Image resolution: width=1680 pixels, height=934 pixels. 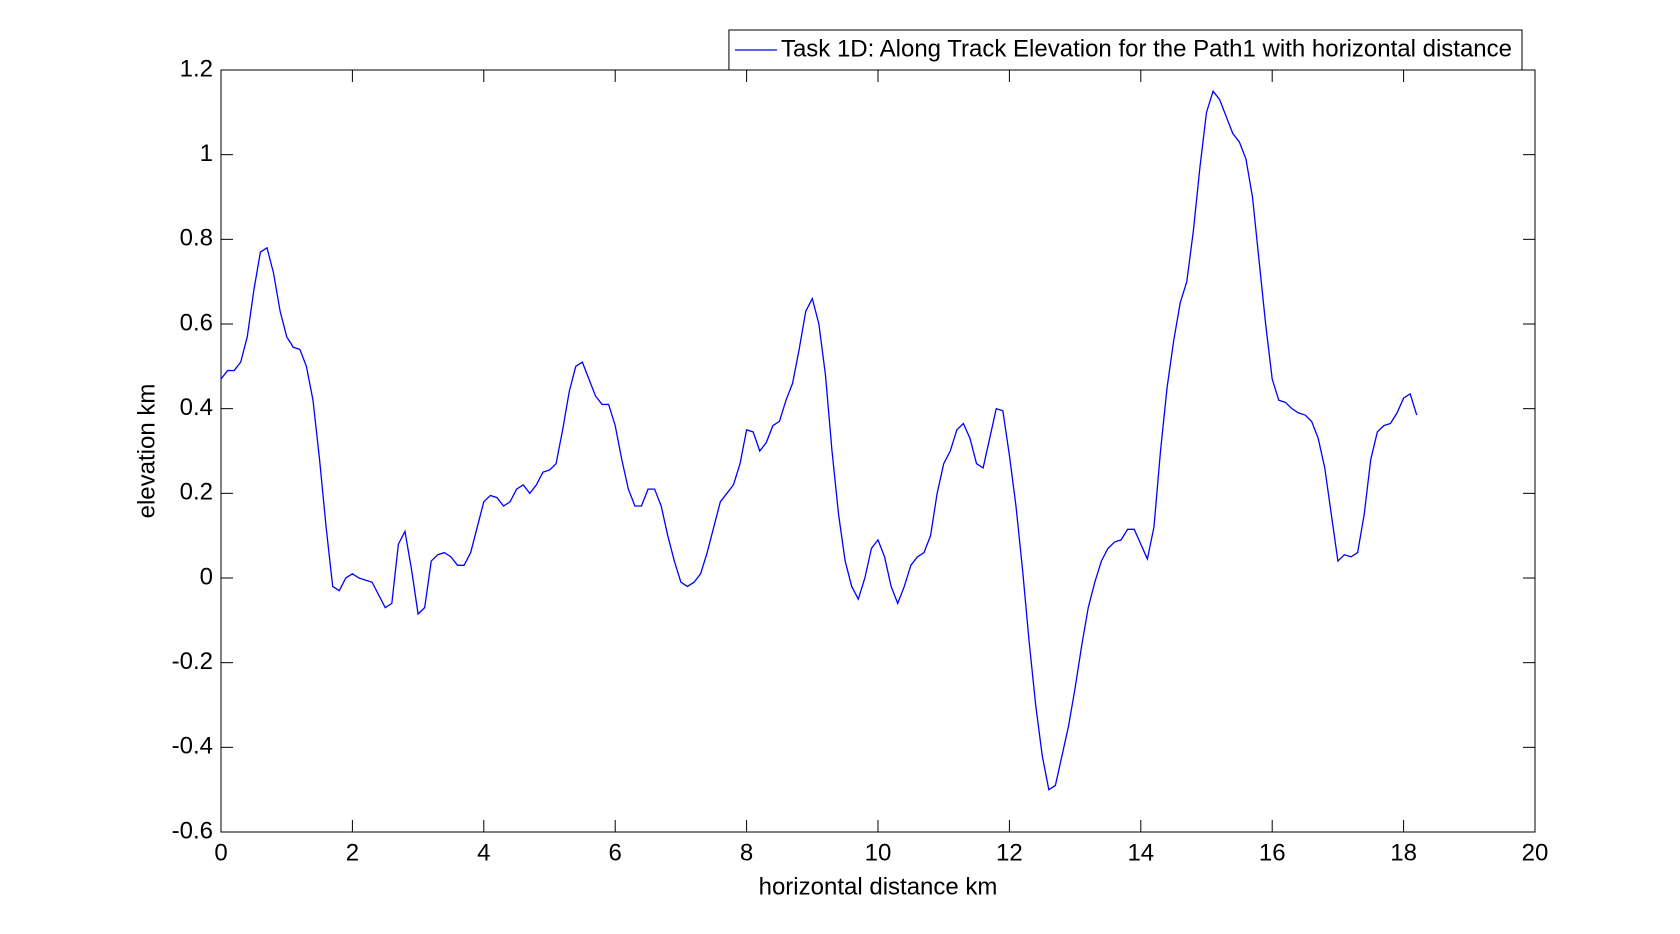 What do you see at coordinates (196, 492) in the screenshot?
I see `y-tick-label: 0.2` at bounding box center [196, 492].